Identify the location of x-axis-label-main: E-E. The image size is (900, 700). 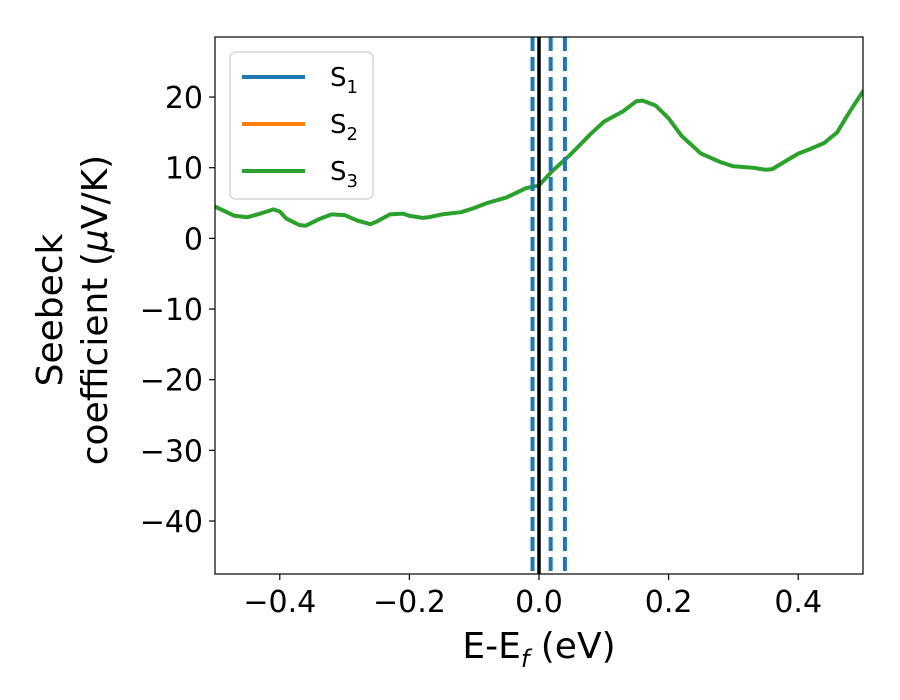
(491, 646).